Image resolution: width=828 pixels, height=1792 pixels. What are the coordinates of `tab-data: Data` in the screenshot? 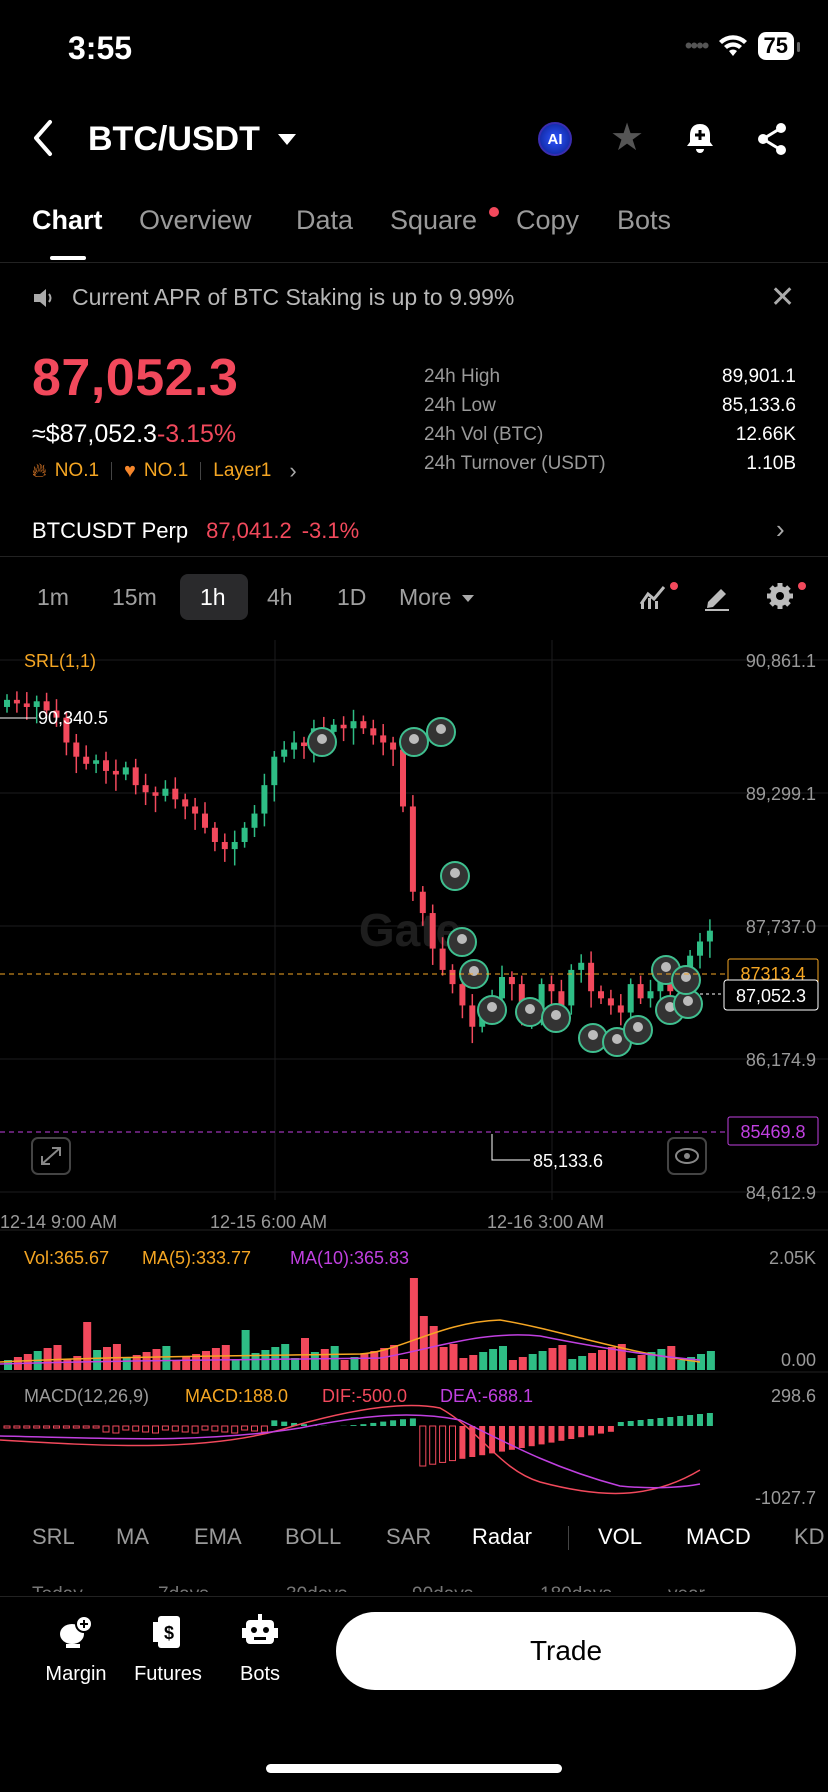 It's located at (325, 220).